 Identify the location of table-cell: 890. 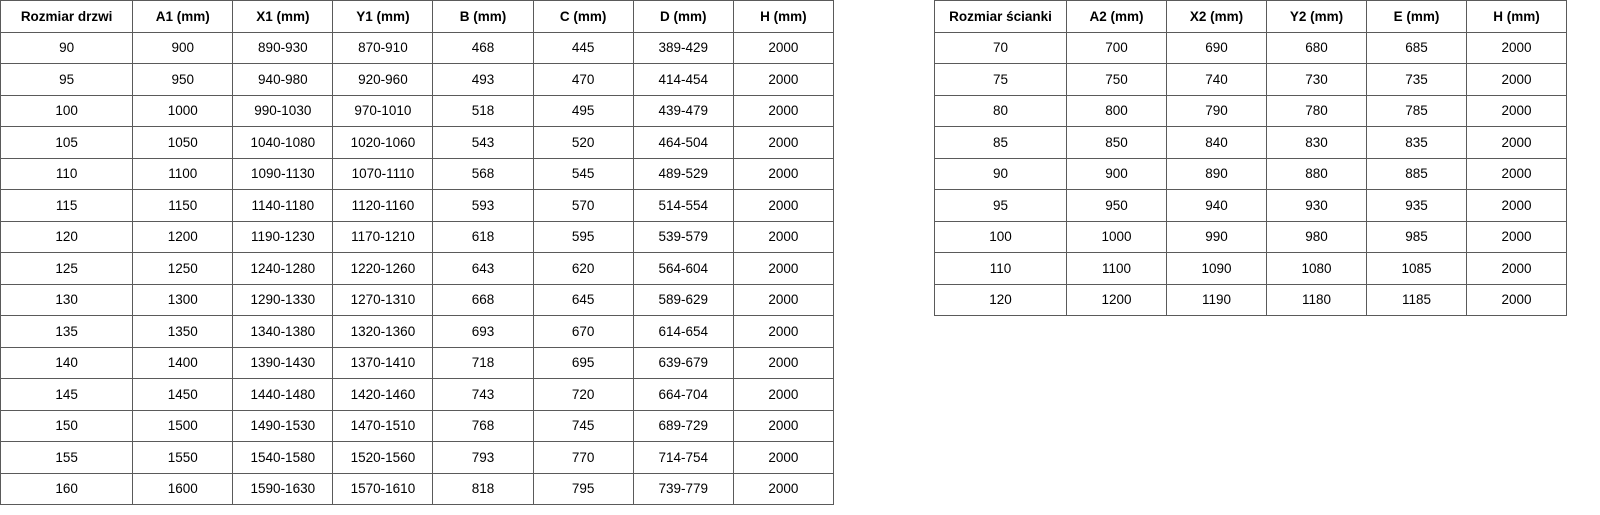
(1216, 173).